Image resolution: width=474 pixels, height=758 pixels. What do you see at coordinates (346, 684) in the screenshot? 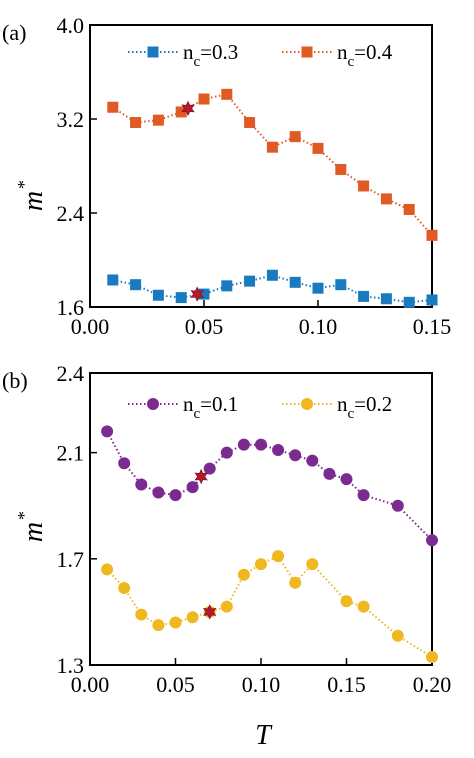
I see `p1-xtick-label: 0.15` at bounding box center [346, 684].